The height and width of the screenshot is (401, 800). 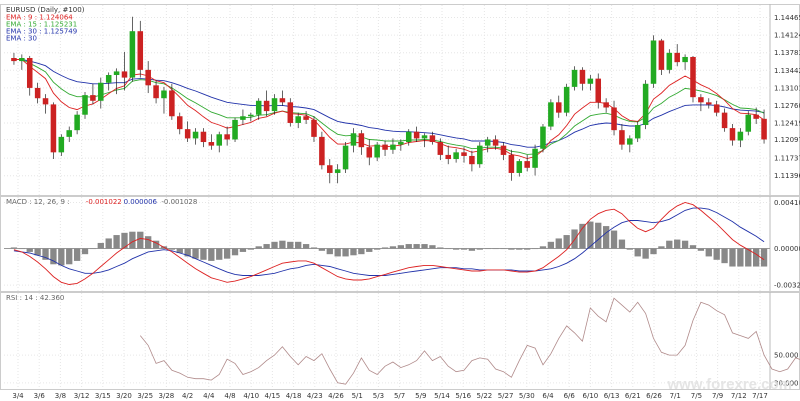 What do you see at coordinates (612, 396) in the screenshot?
I see `x-tick-label: 6/13` at bounding box center [612, 396].